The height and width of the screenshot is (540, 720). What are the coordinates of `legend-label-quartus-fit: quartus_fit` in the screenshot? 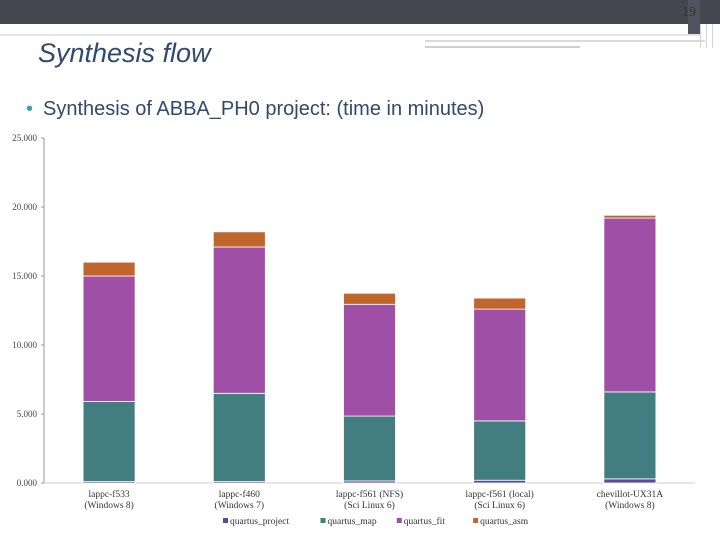 It's located at (425, 521).